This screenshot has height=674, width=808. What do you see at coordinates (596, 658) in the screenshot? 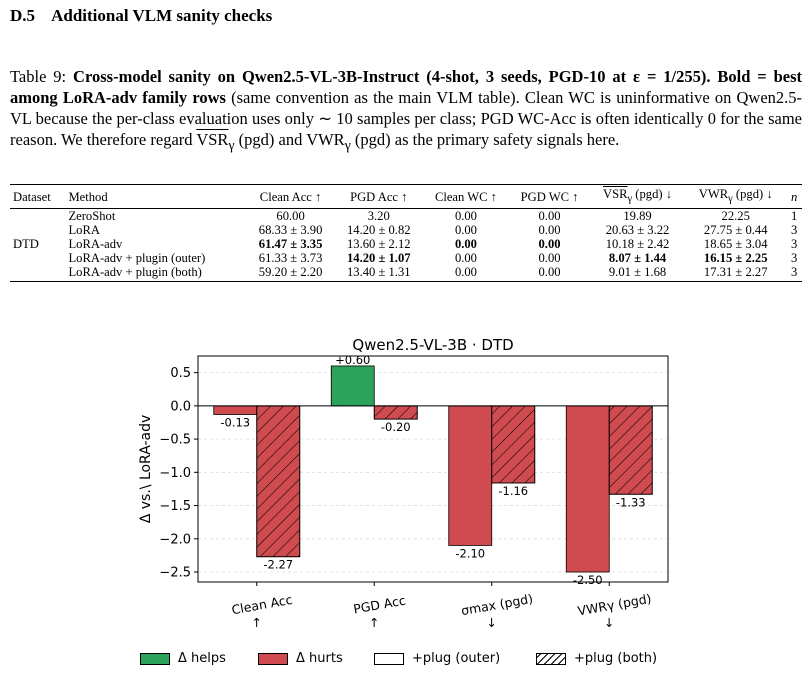
I see `legend-item: +plug (both)` at bounding box center [596, 658].